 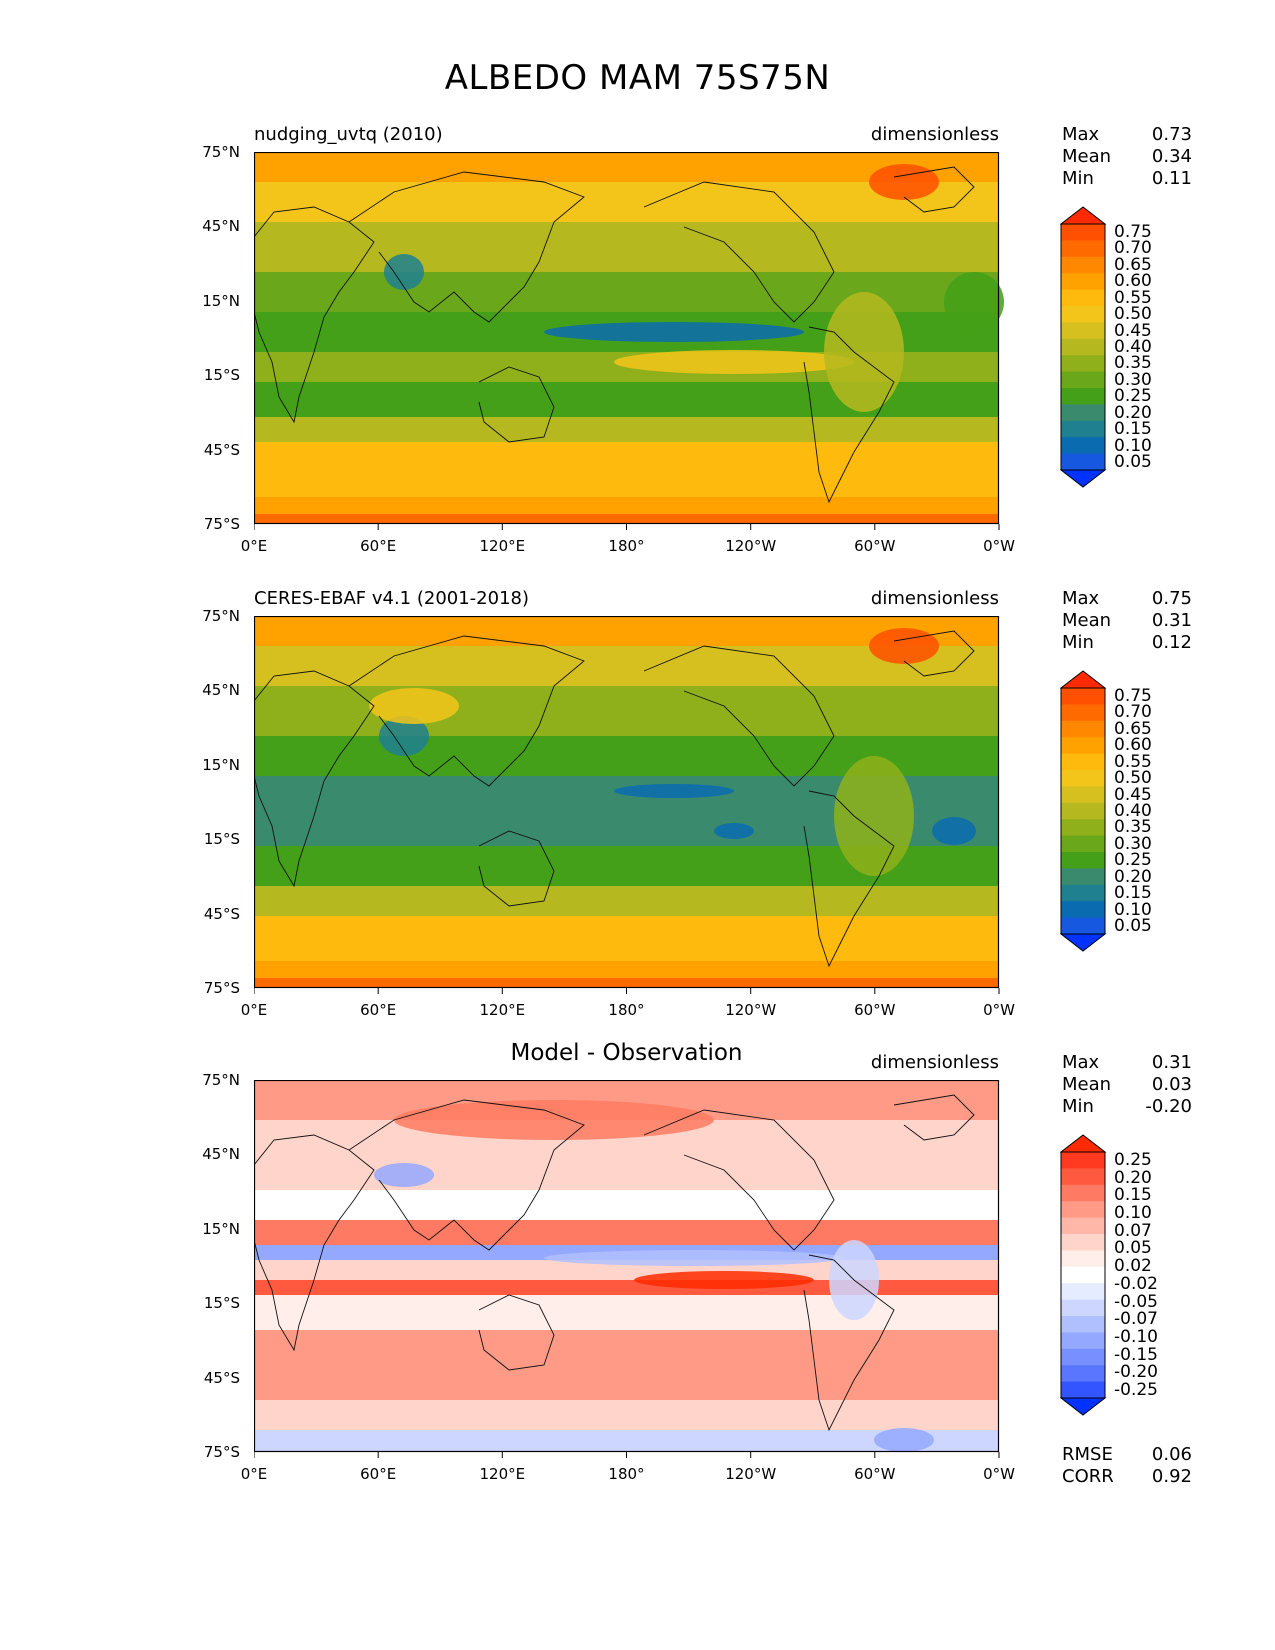 I want to click on stat-value: 0.12, so click(x=1171, y=642).